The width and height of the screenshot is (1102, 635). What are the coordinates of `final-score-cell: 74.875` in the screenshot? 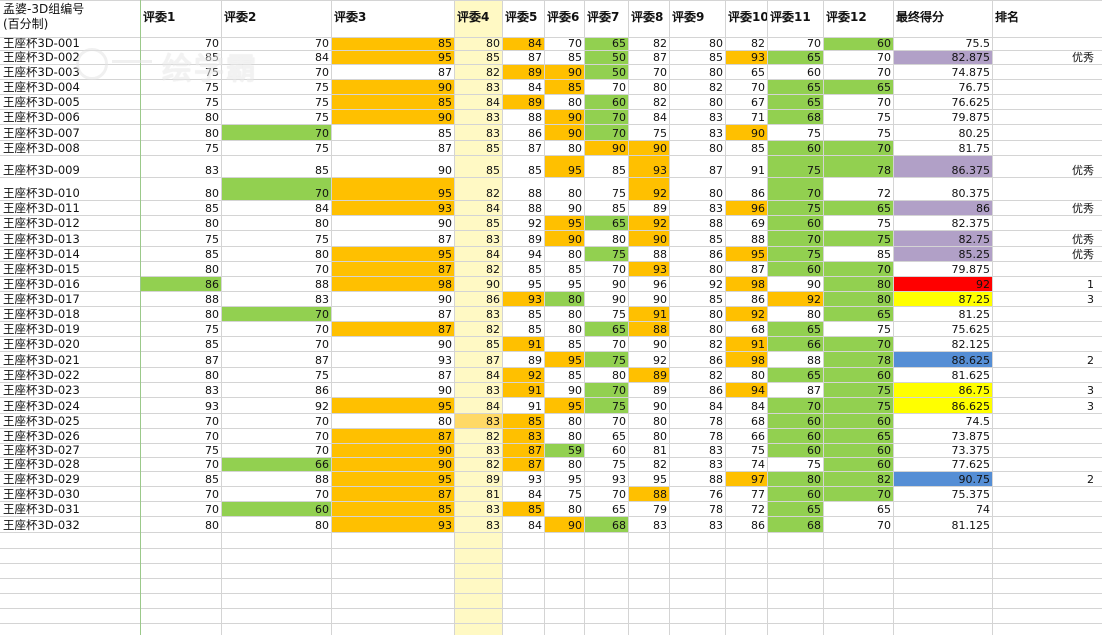 It's located at (971, 72).